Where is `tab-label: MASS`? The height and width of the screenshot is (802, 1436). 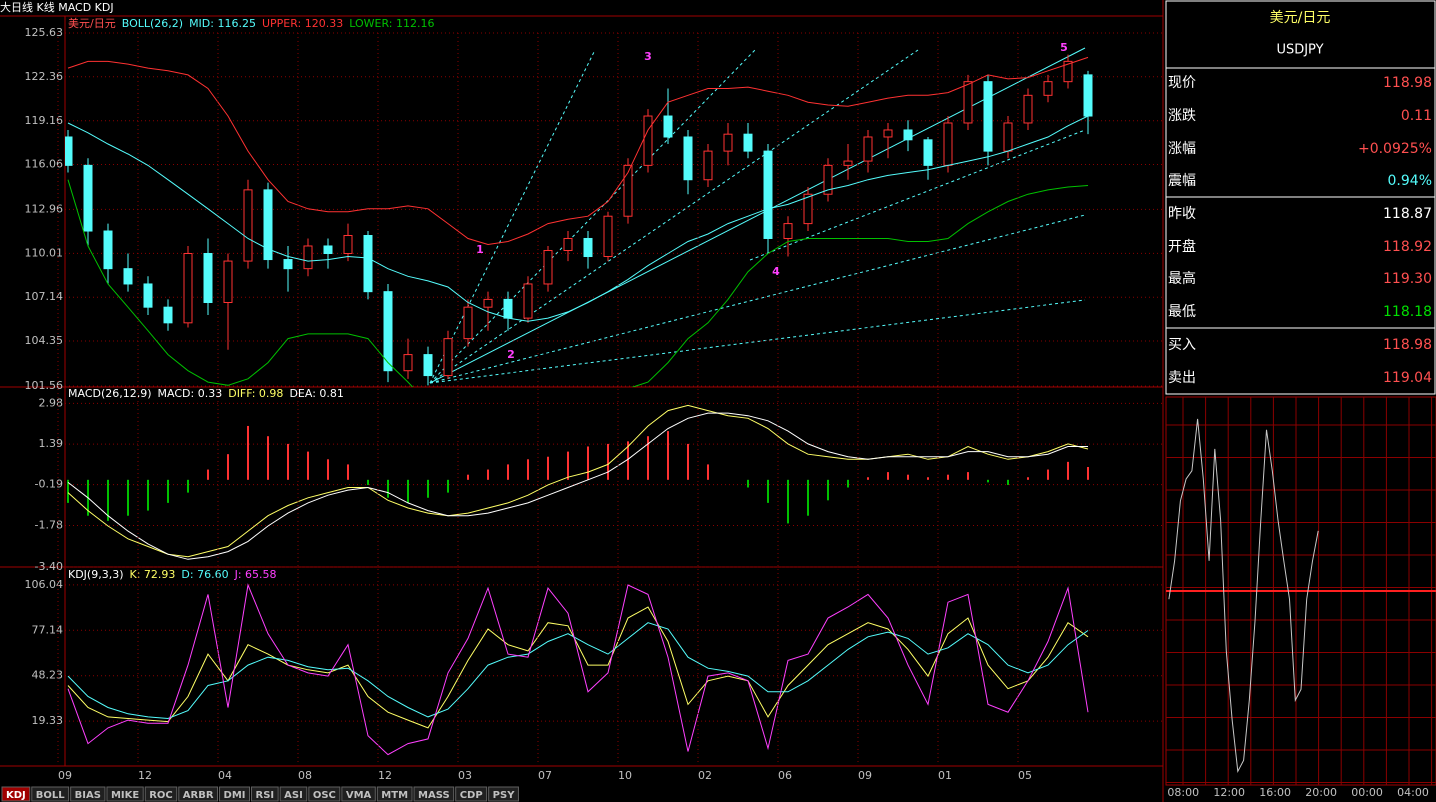
tab-label: MASS is located at coordinates (434, 795).